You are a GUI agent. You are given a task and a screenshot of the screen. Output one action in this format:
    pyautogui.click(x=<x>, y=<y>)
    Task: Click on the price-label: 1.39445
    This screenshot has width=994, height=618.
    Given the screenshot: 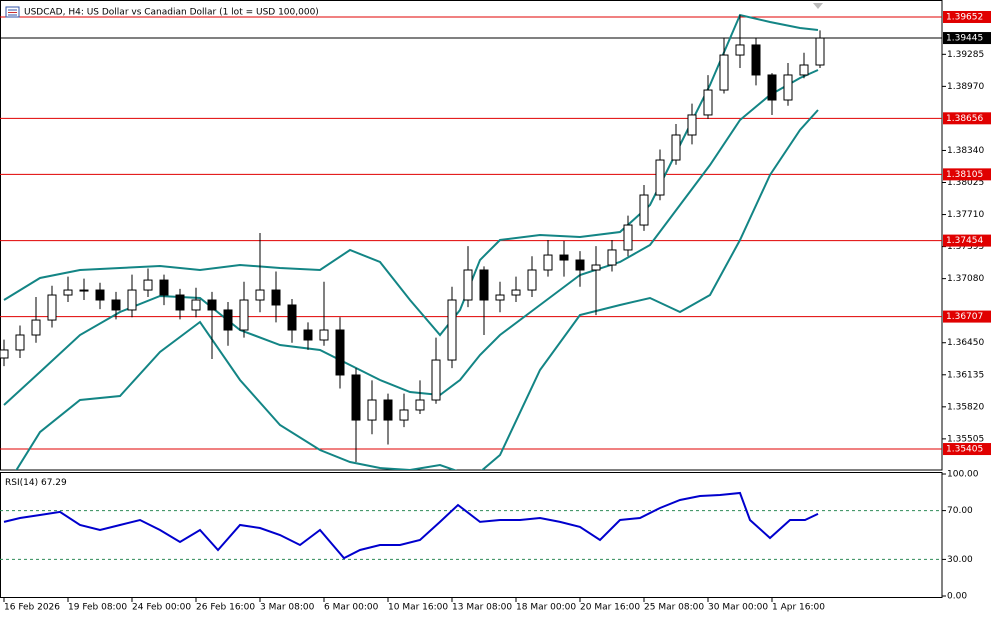 What is the action you would take?
    pyautogui.click(x=964, y=39)
    